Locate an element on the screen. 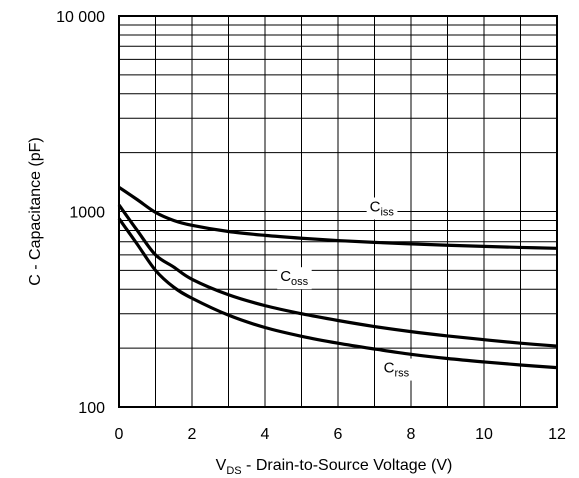  x-axis-label-rest: - Drain-to-Source Voltage (V) is located at coordinates (347, 465).